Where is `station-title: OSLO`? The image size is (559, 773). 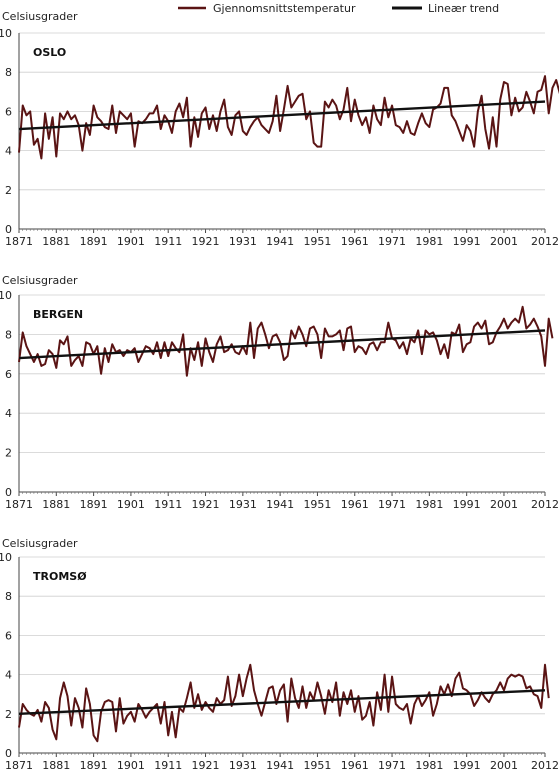
station-title: OSLO is located at coordinates (49, 52).